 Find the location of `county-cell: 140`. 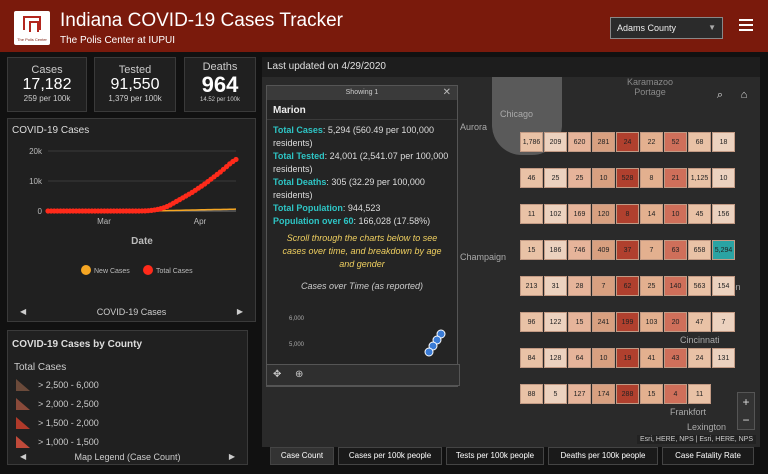

county-cell: 140 is located at coordinates (675, 286).